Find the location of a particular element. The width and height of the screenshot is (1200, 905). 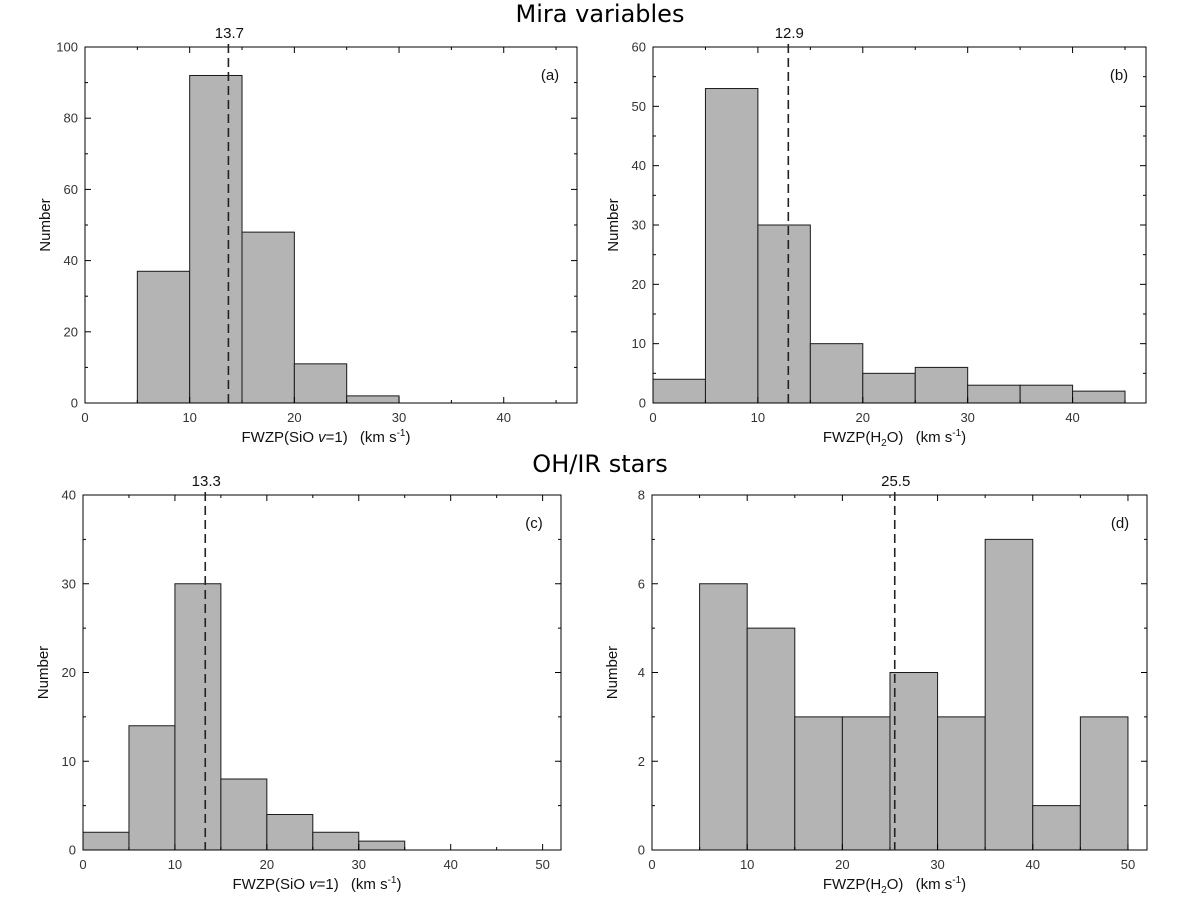

panel-label: (b) is located at coordinates (1119, 75).